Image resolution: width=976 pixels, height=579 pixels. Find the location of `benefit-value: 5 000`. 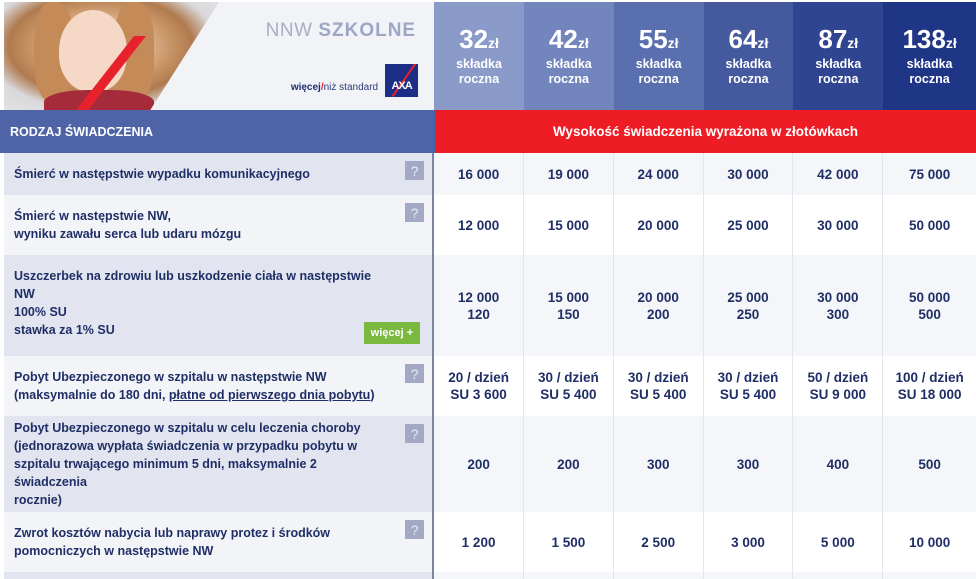

benefit-value: 5 000 is located at coordinates (838, 542).